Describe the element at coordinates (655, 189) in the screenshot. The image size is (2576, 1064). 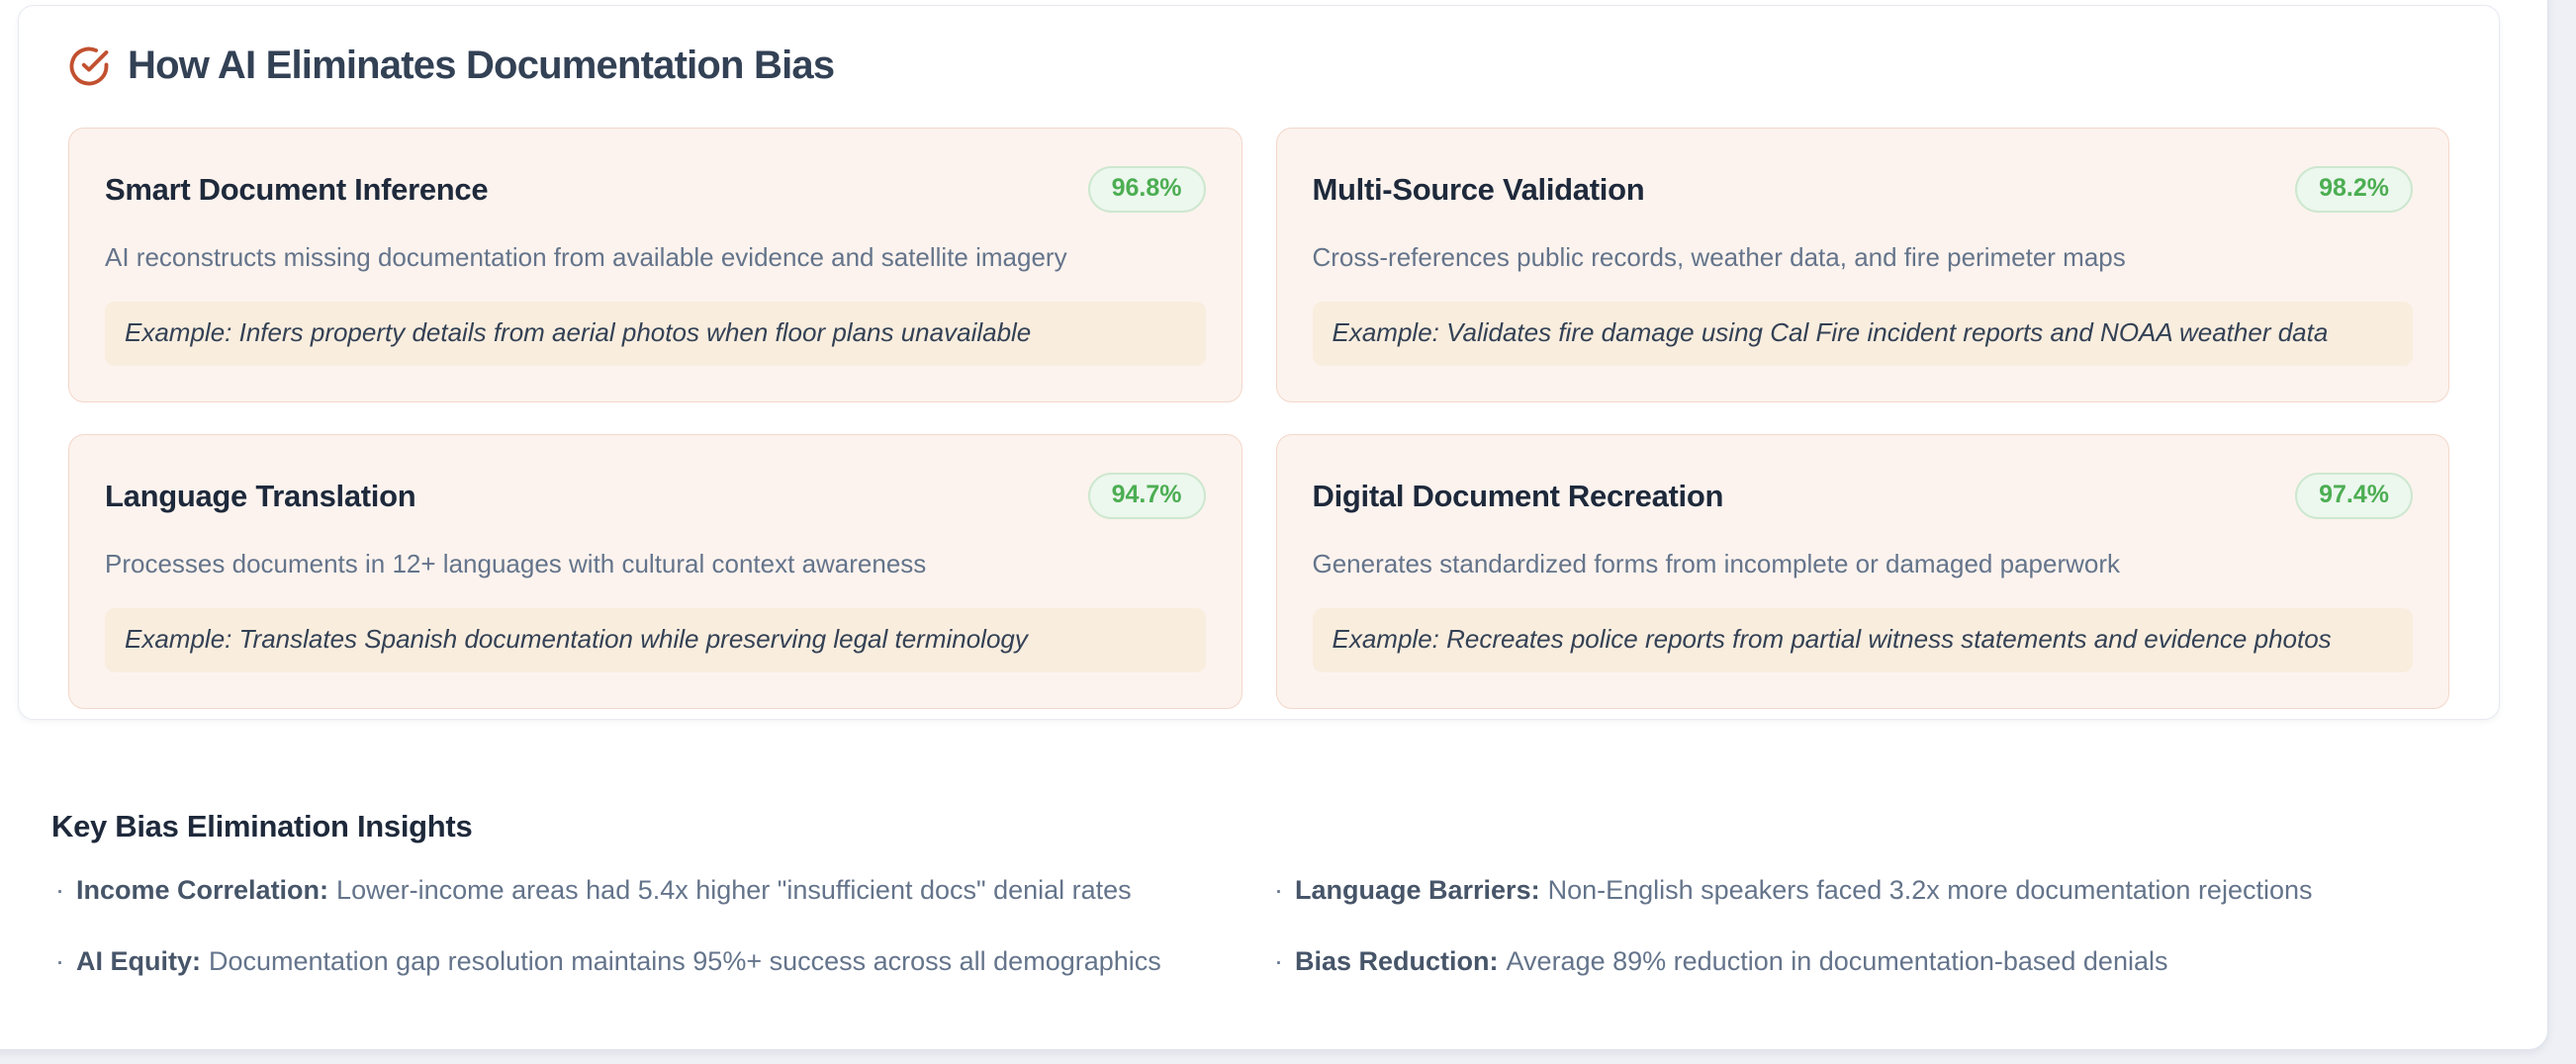
I see `method-card-header: Smart Document Inference 96.8%` at that location.